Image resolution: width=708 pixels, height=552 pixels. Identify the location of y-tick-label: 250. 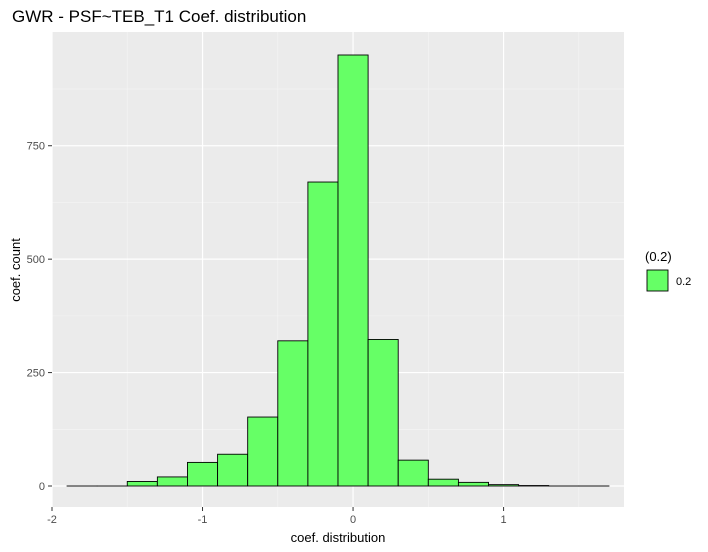
(36, 374).